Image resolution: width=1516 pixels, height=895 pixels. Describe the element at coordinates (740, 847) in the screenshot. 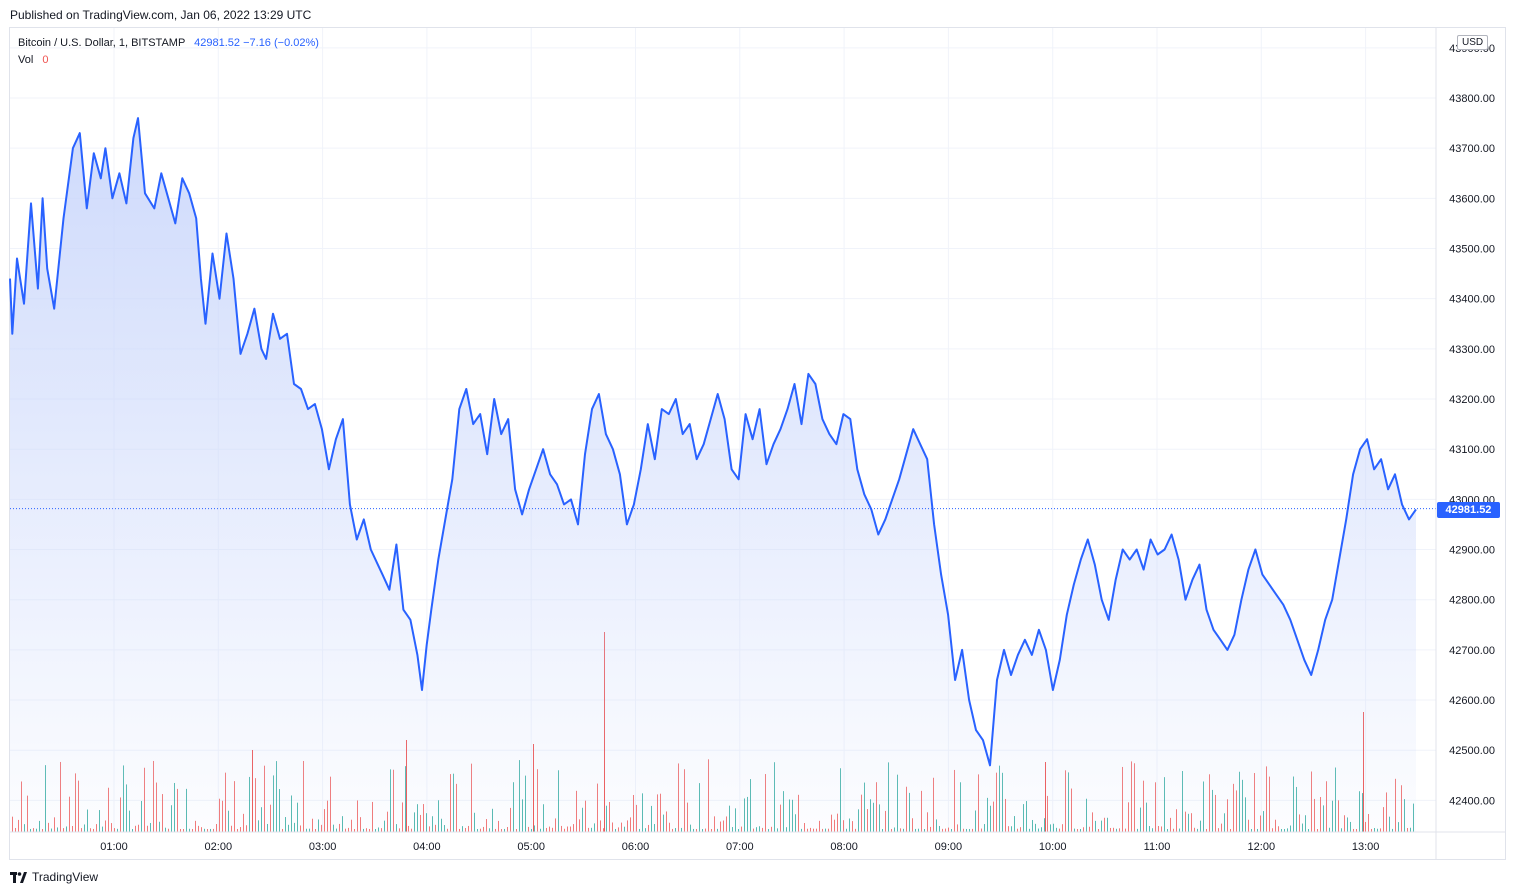

I see `x-tick-label: 07:00` at that location.